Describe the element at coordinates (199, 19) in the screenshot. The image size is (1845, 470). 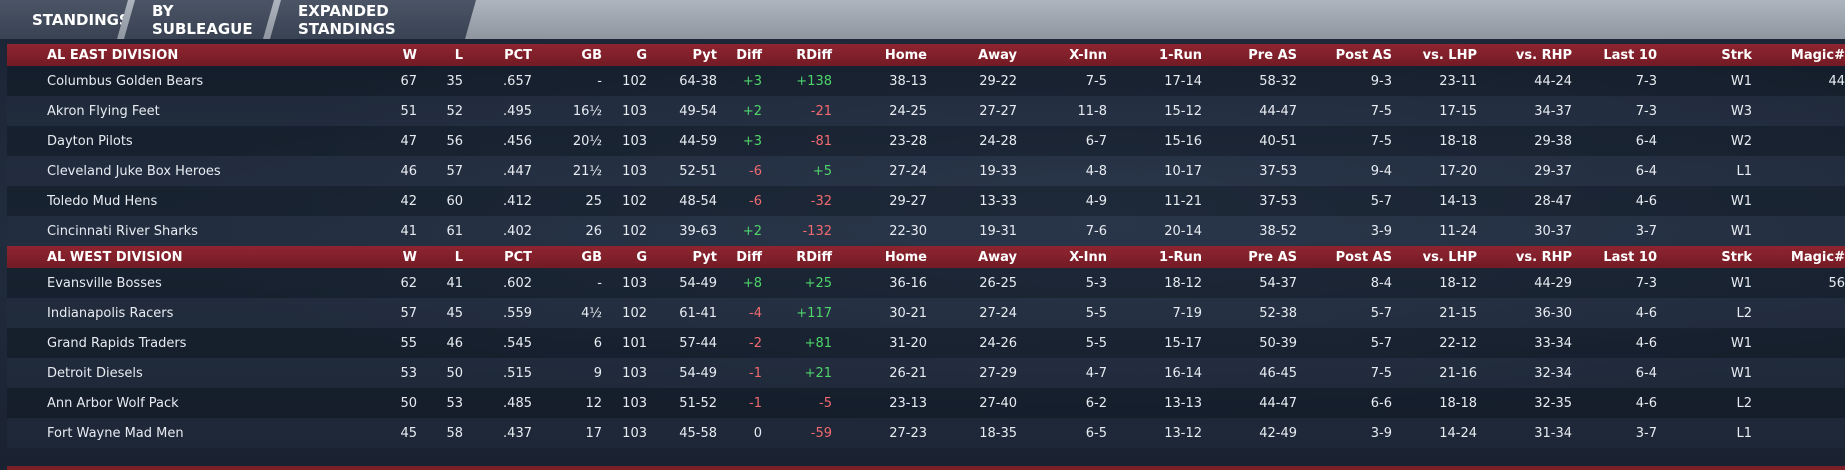
I see `tab-by-subleague: BY SUBLEAGUE` at that location.